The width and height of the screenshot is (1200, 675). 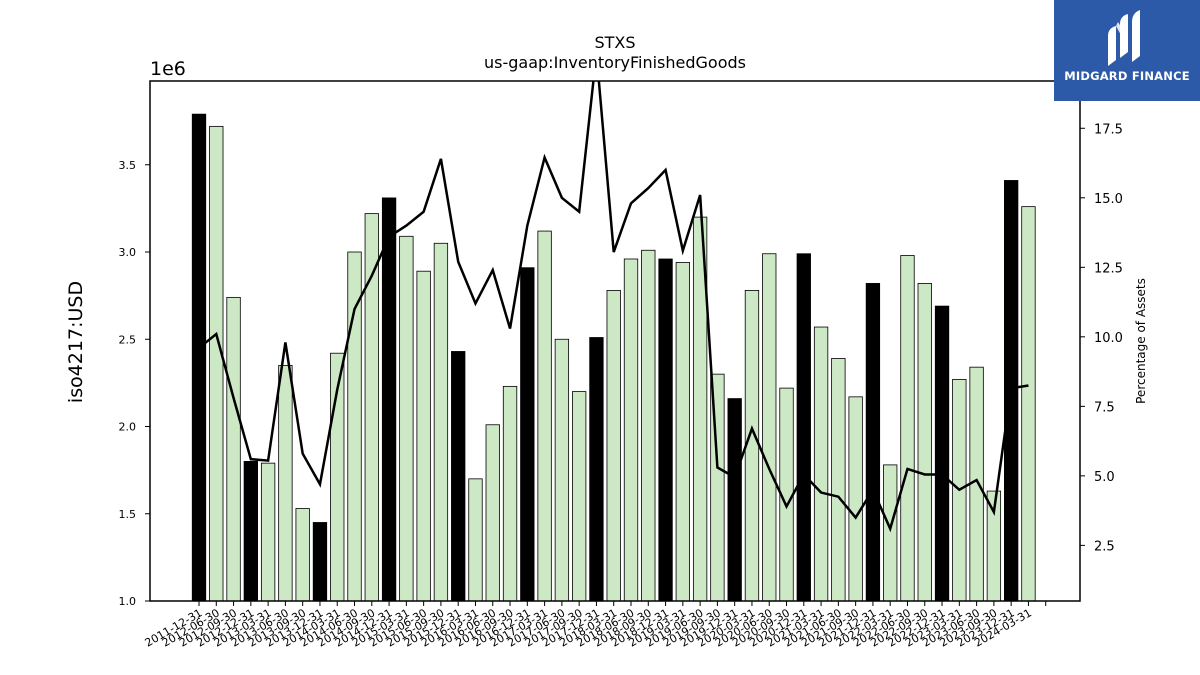 I want to click on y2-axis-label: Percentage of Assets, so click(x=1141, y=341).